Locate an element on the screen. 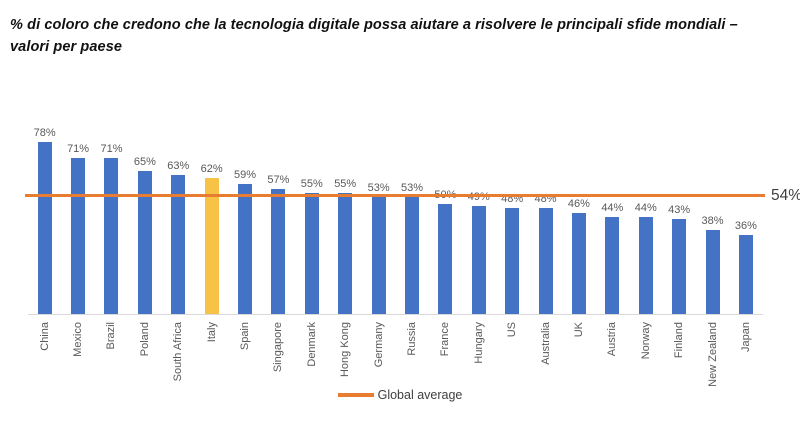  bar-column: 36% is located at coordinates (745, 218).